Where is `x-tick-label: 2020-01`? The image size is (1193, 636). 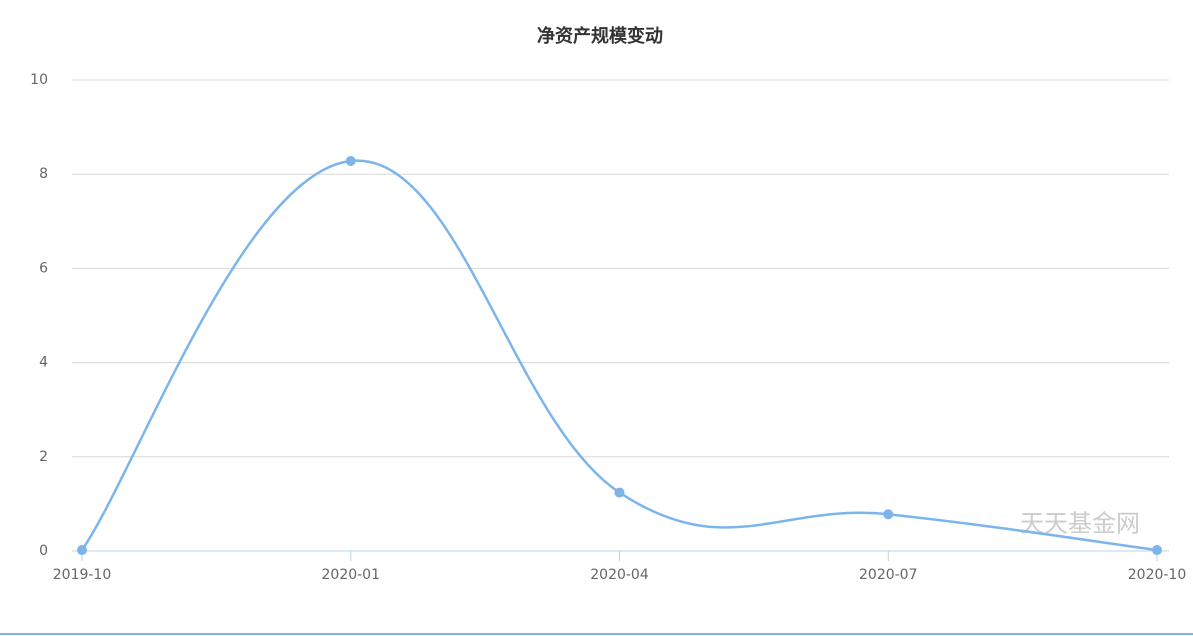
x-tick-label: 2020-01 is located at coordinates (351, 575).